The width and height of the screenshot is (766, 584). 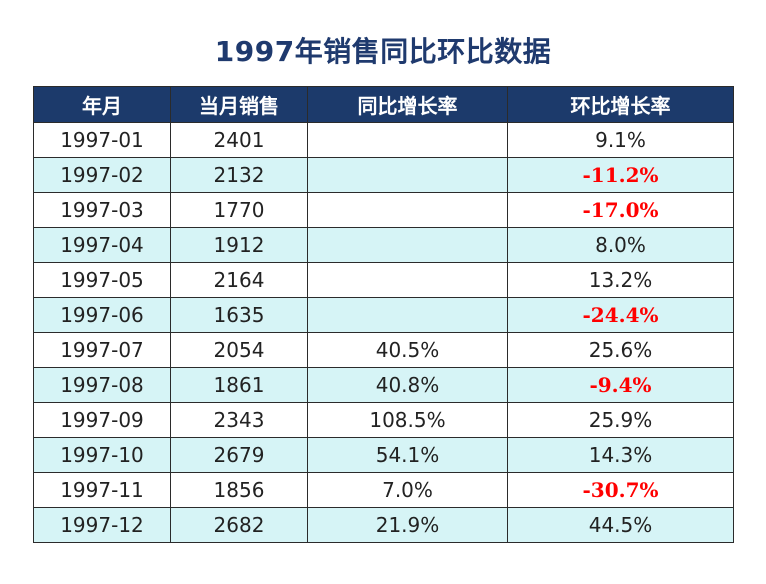 What do you see at coordinates (407, 490) in the screenshot?
I see `cell-yoy: 7.0%` at bounding box center [407, 490].